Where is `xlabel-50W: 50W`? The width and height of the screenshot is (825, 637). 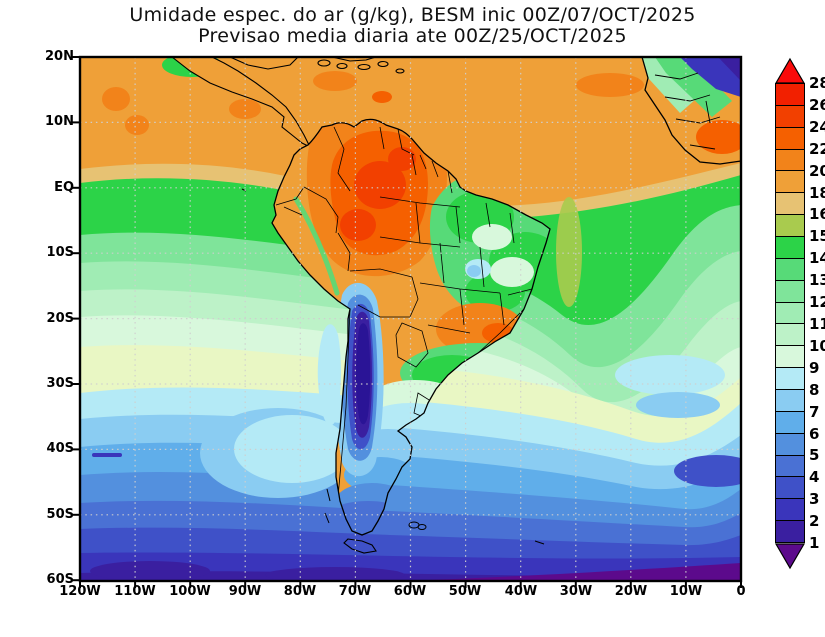 xlabel-50W: 50W is located at coordinates (465, 591).